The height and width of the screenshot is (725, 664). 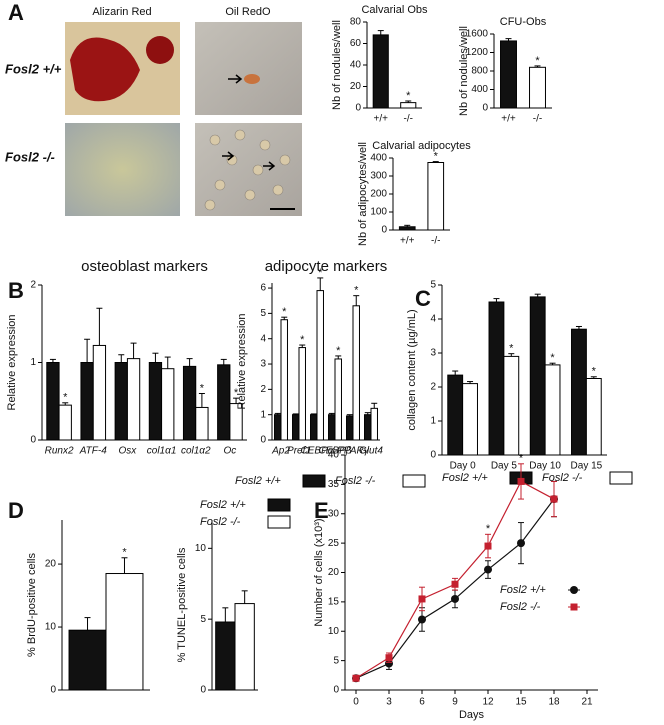 What do you see at coordinates (230, 451) in the screenshot?
I see `x-tick-label: Oc` at bounding box center [230, 451].